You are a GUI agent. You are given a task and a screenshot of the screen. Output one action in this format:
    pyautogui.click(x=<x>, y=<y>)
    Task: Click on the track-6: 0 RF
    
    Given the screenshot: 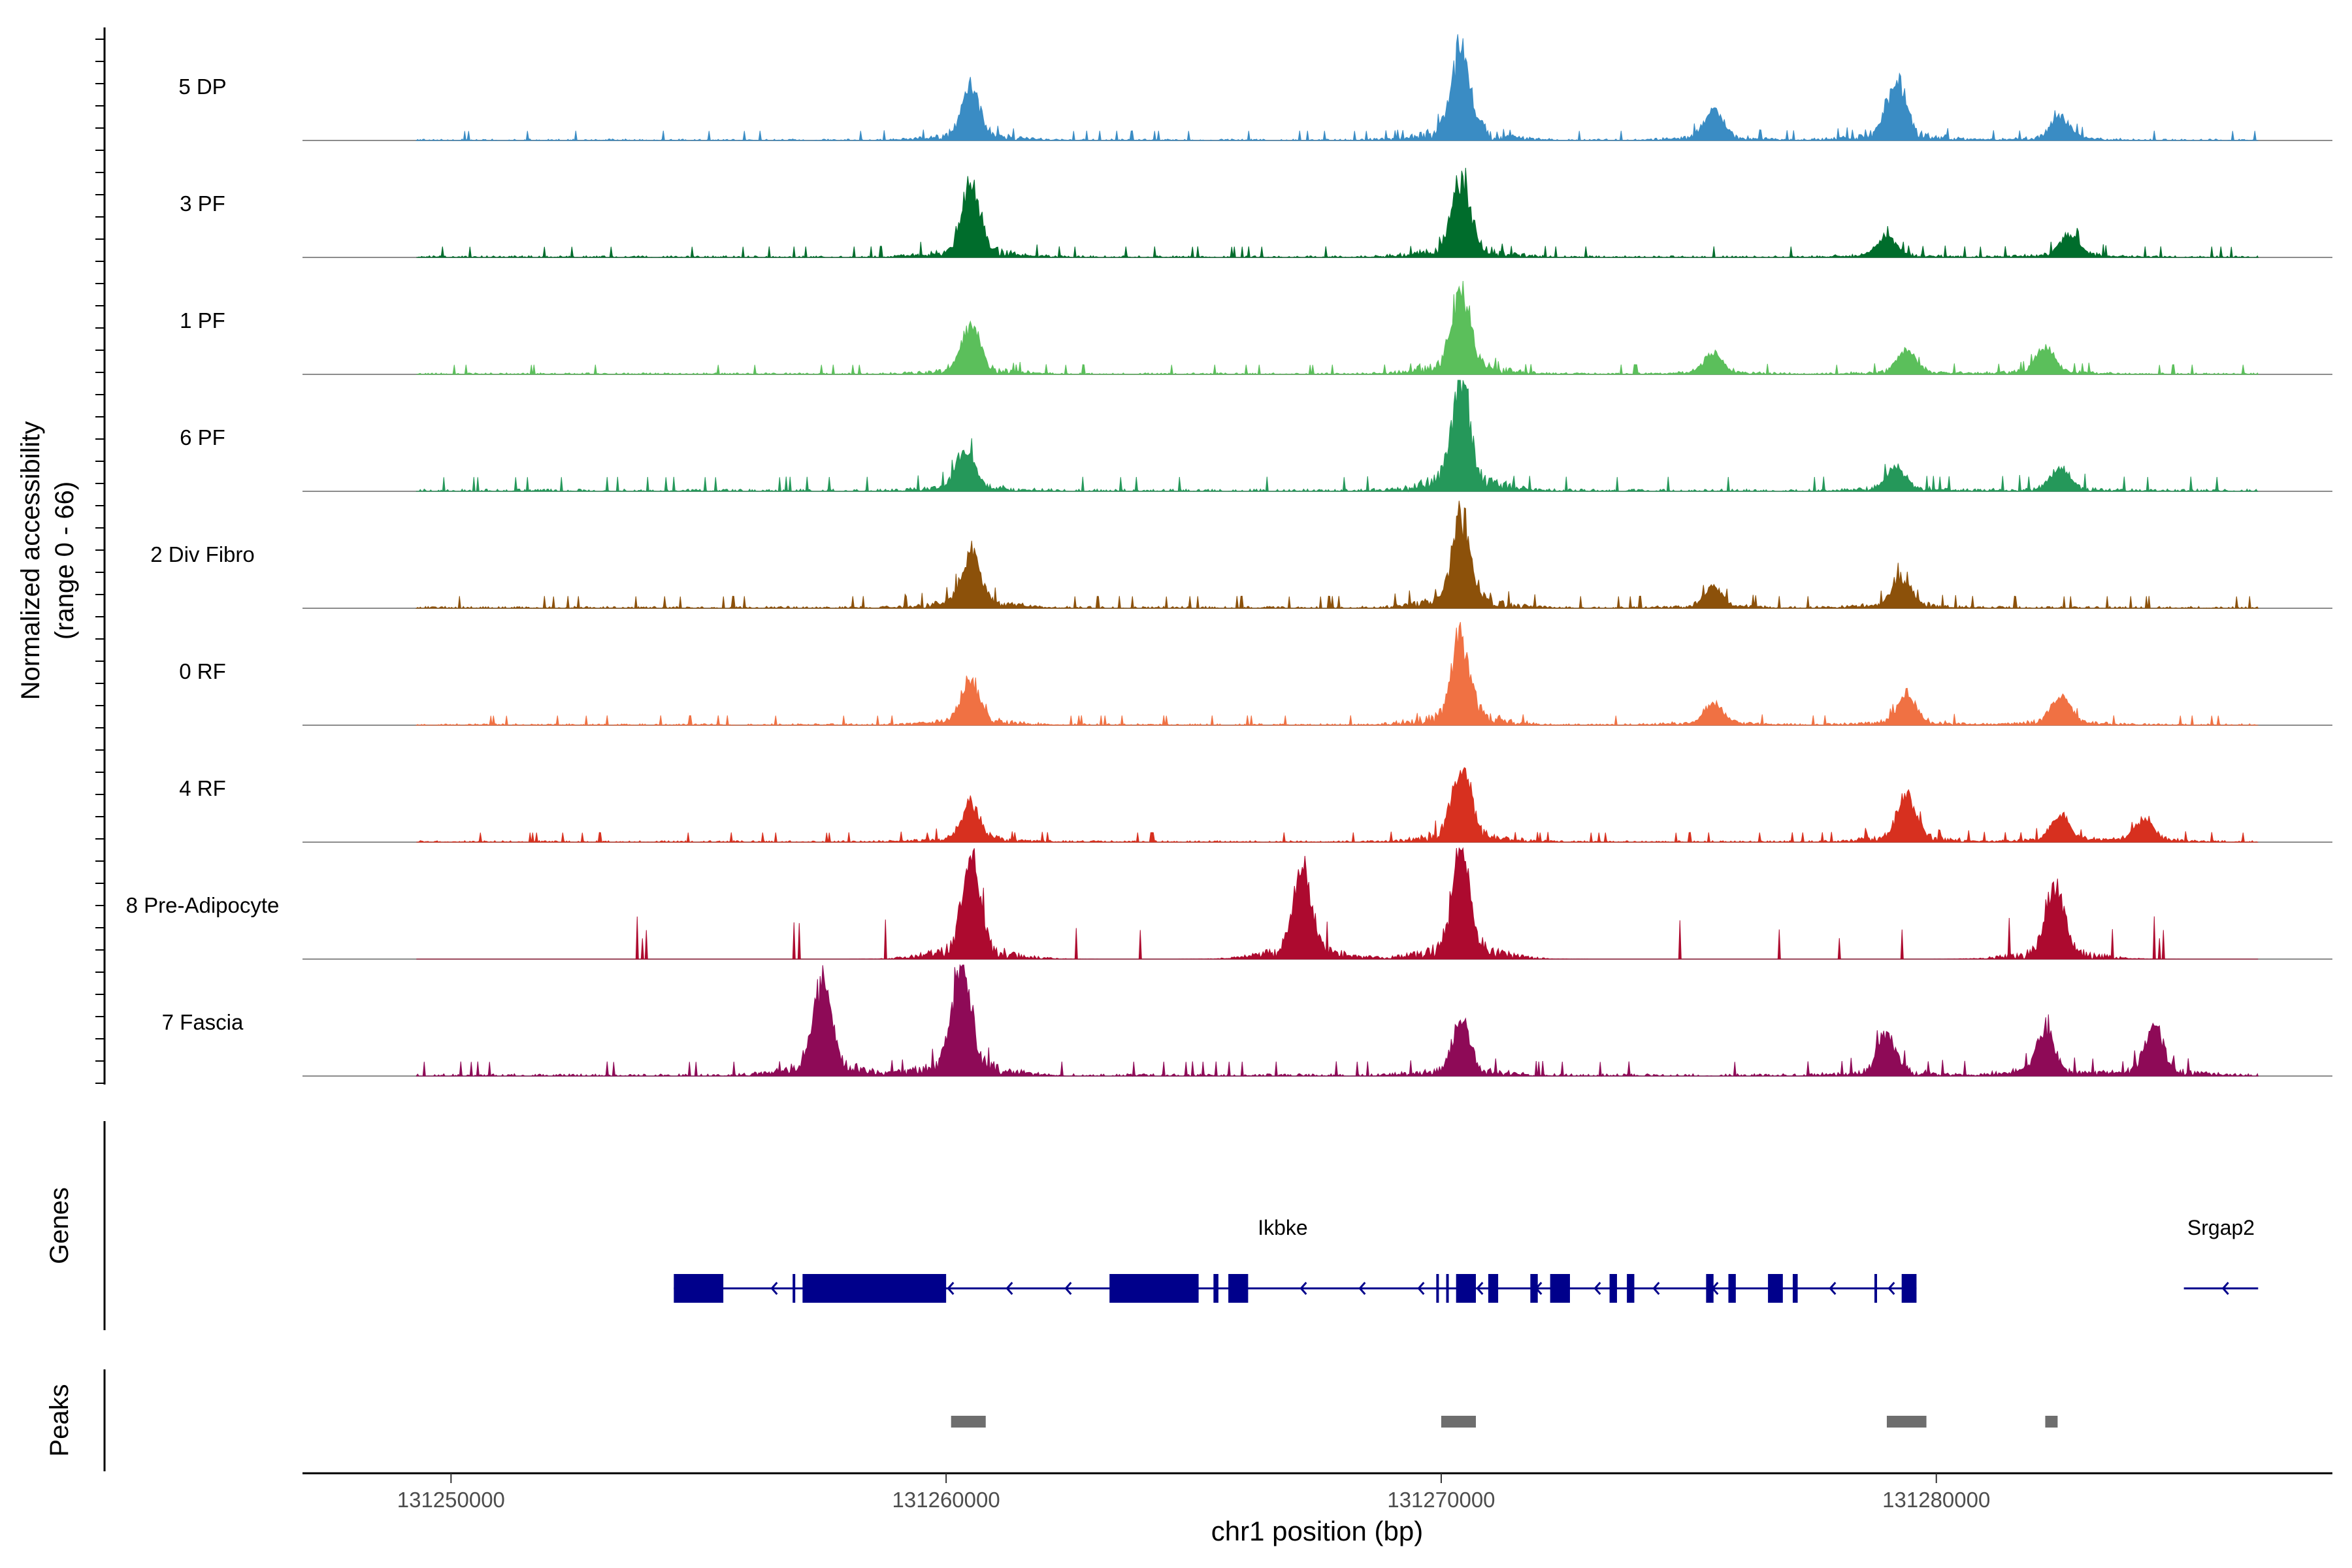 What is the action you would take?
    pyautogui.click(x=1255, y=674)
    